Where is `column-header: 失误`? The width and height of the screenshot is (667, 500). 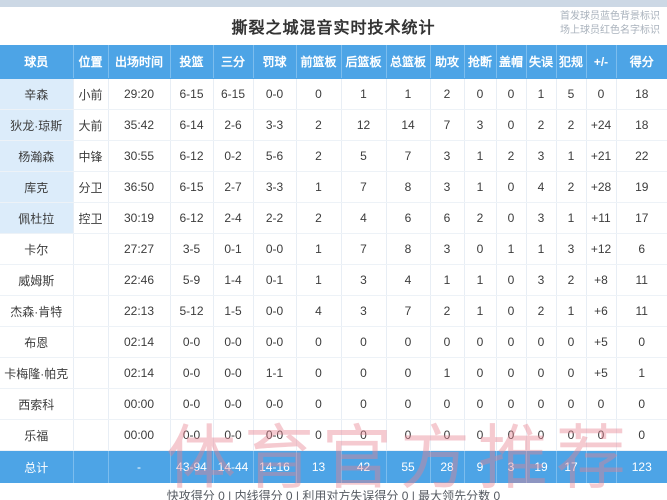 column-header: 失误 is located at coordinates (541, 62).